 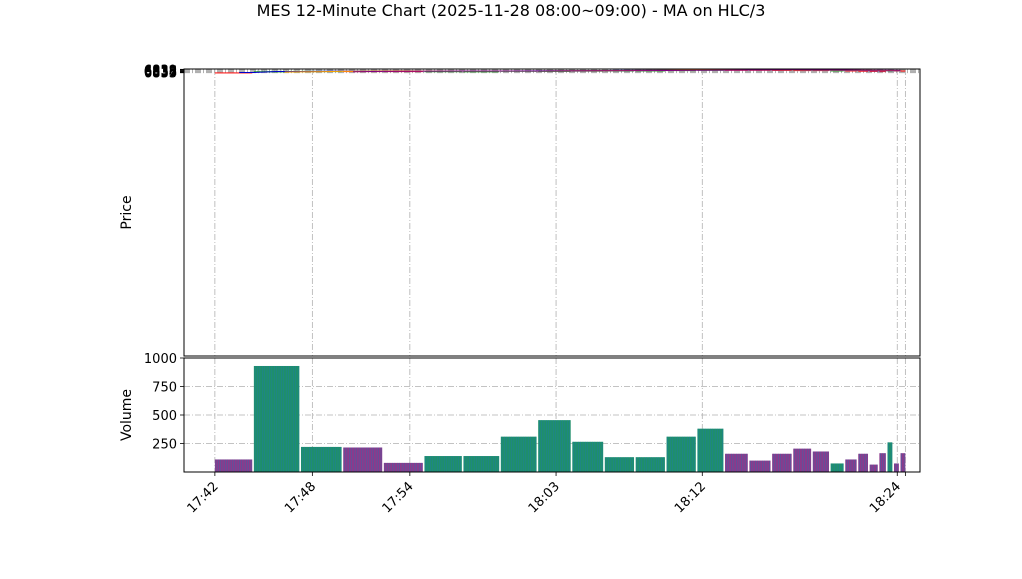 I want to click on candle-down, so click(x=903, y=71).